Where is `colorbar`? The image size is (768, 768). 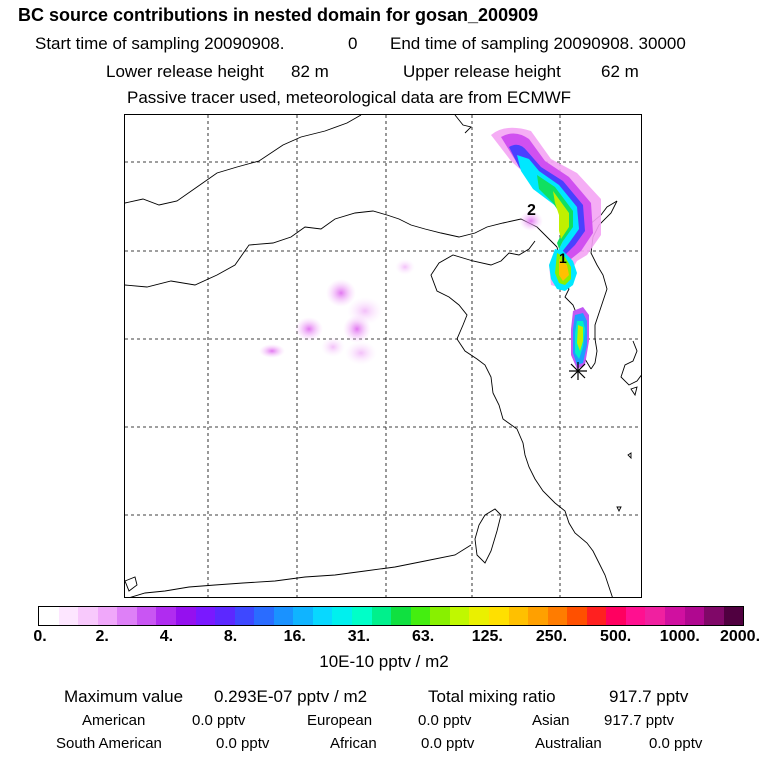
colorbar is located at coordinates (391, 616).